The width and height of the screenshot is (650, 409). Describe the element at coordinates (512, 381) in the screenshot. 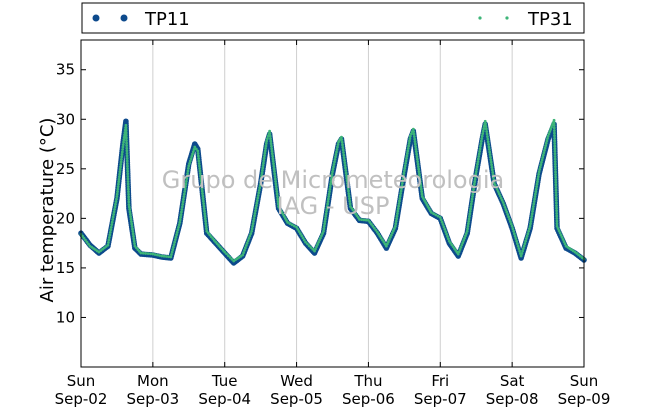

I see `x-tick-label-day: Sat` at that location.